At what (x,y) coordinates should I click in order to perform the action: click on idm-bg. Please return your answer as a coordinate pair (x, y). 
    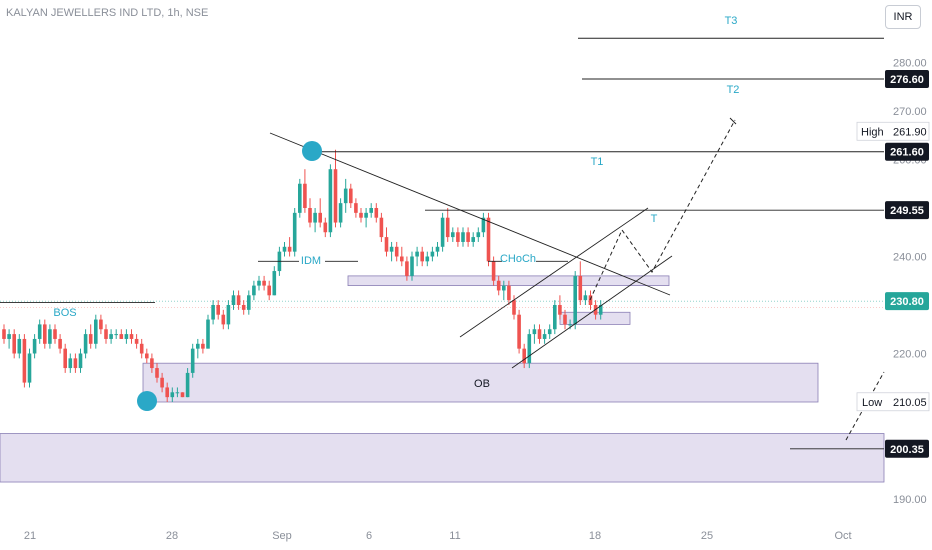
    Looking at the image, I should click on (312, 261).